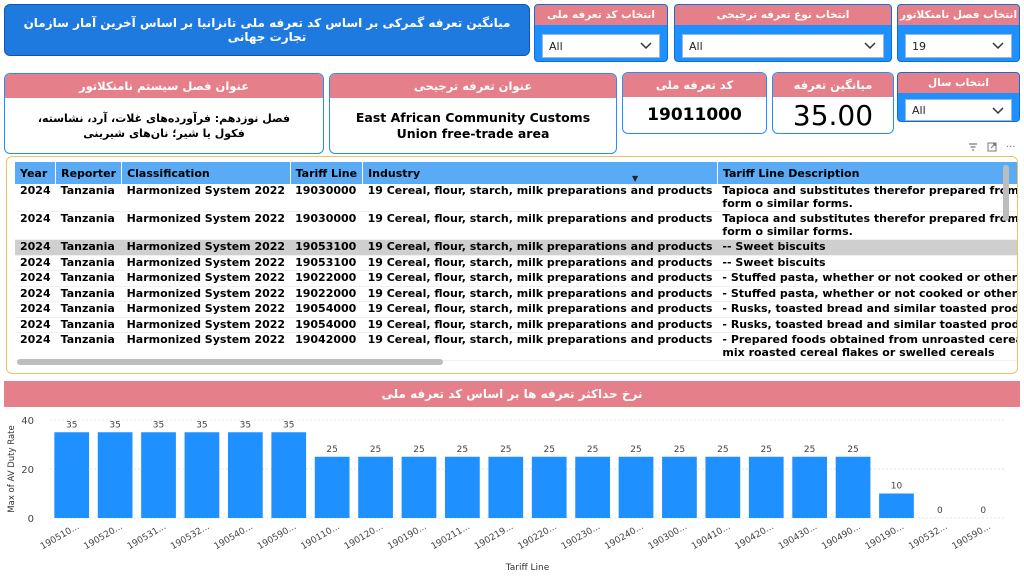 Image resolution: width=1024 pixels, height=580 pixels. Describe the element at coordinates (326, 346) in the screenshot. I see `table-cell: 19042000` at that location.